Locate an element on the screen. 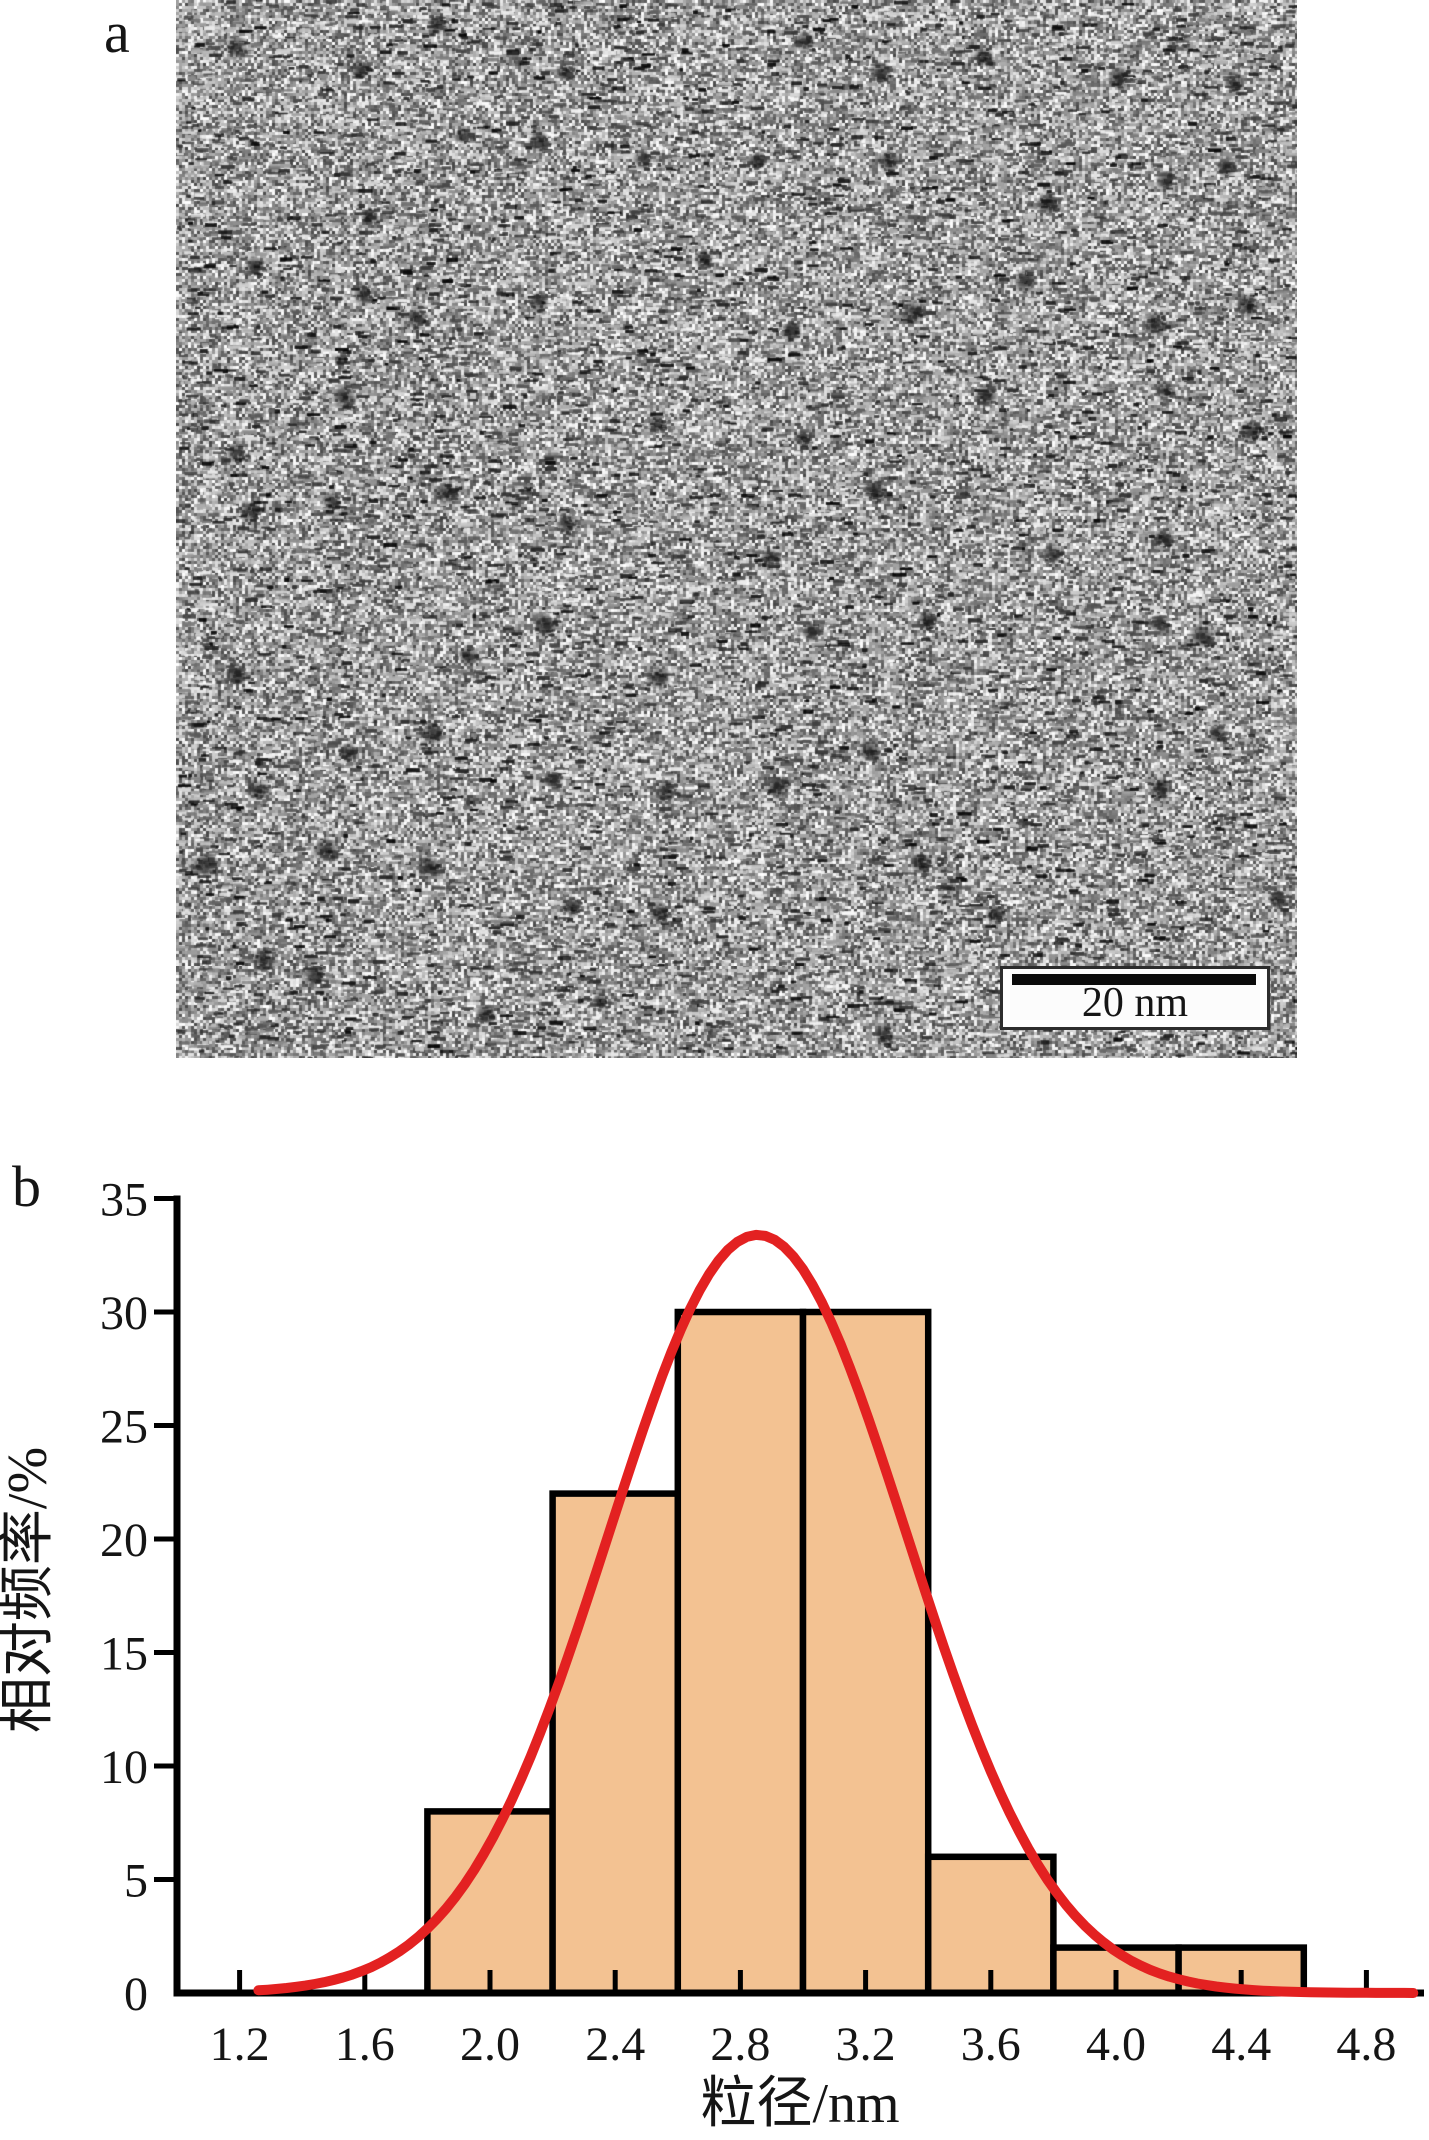 The image size is (1429, 2140). y-tick-label: 5 is located at coordinates (136, 1881).